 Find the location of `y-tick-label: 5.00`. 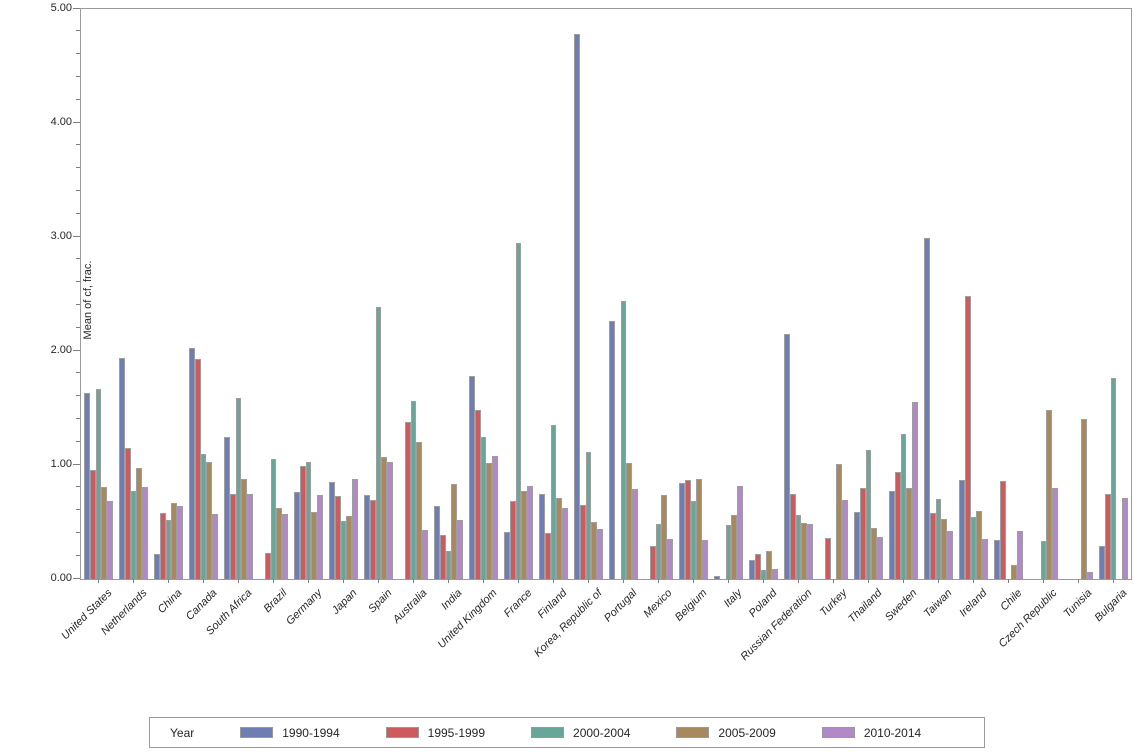

y-tick-label: 5.00 is located at coordinates (61, 8).